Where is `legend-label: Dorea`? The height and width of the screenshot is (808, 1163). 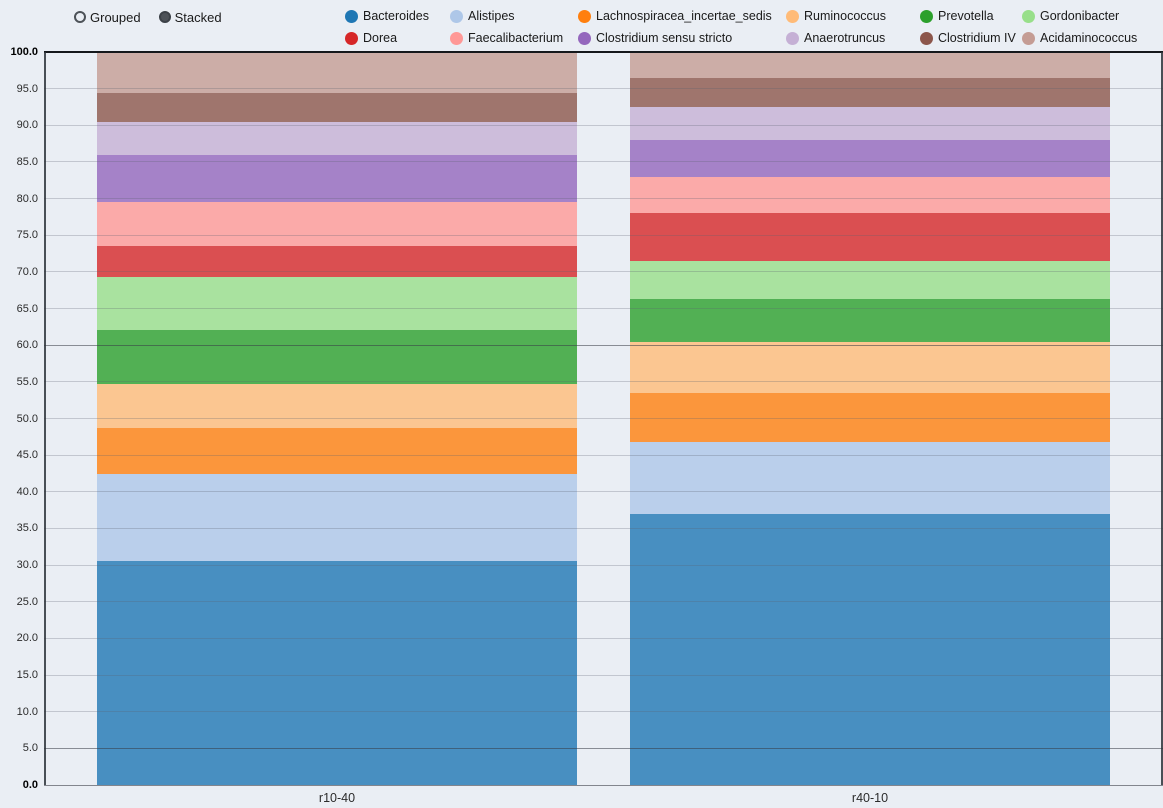
legend-label: Dorea is located at coordinates (380, 38).